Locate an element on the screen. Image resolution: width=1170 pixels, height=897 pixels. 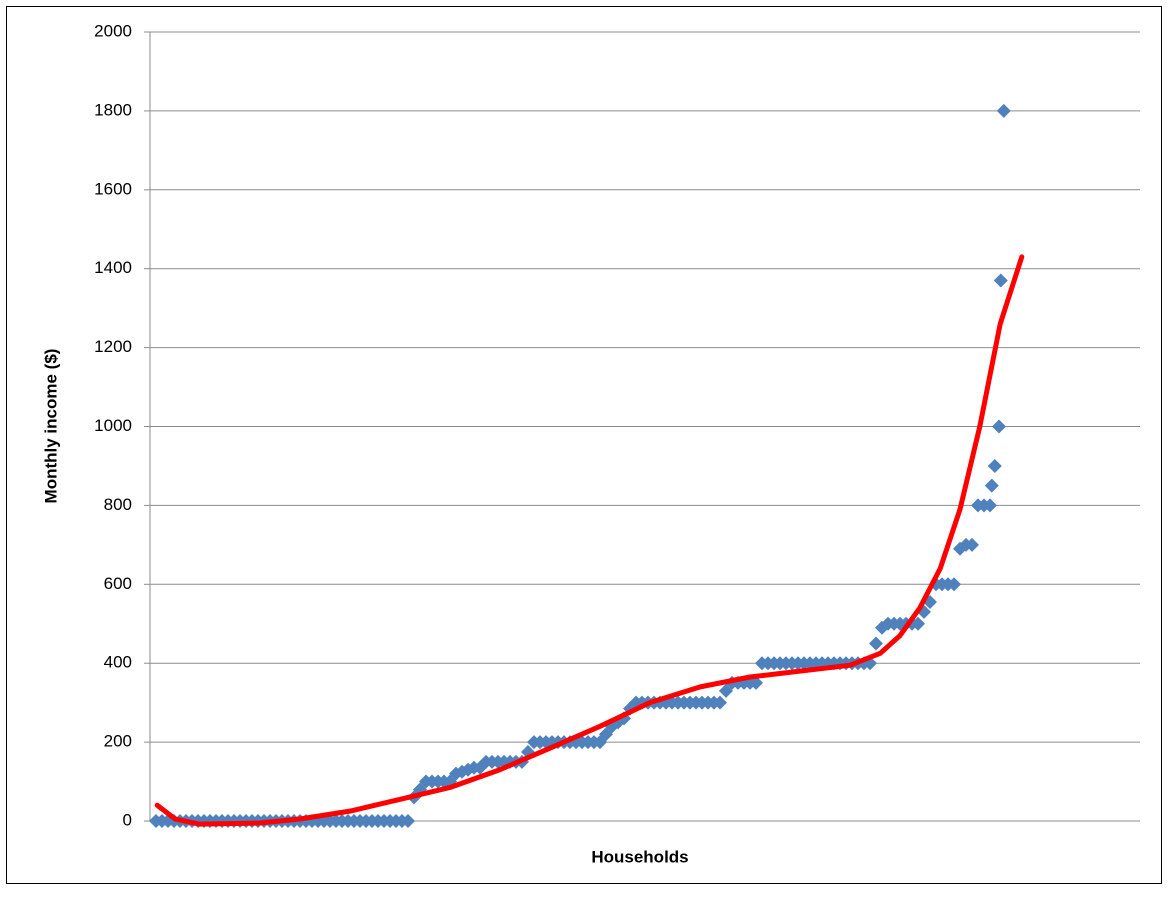
y-tick-label: 1000 is located at coordinates (113, 425).